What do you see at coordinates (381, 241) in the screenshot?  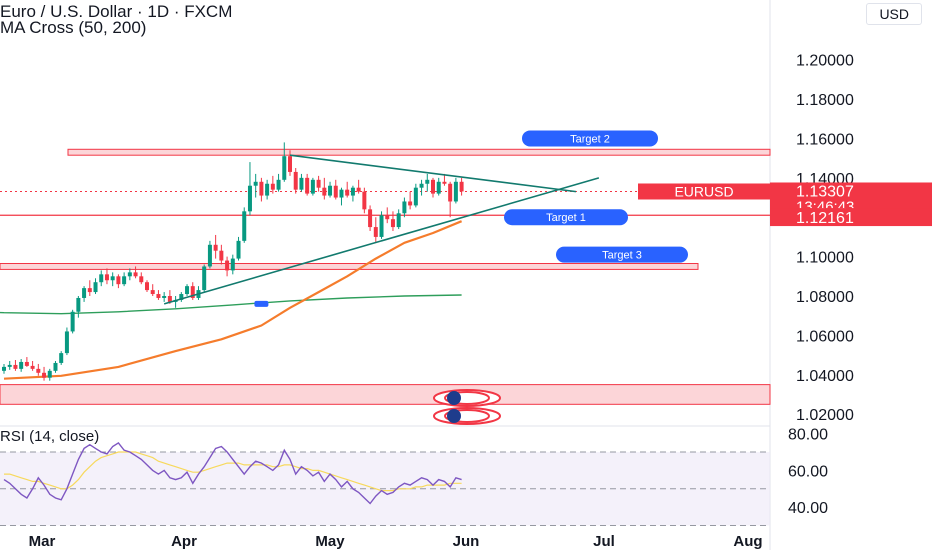 I see `ascending-trendline` at bounding box center [381, 241].